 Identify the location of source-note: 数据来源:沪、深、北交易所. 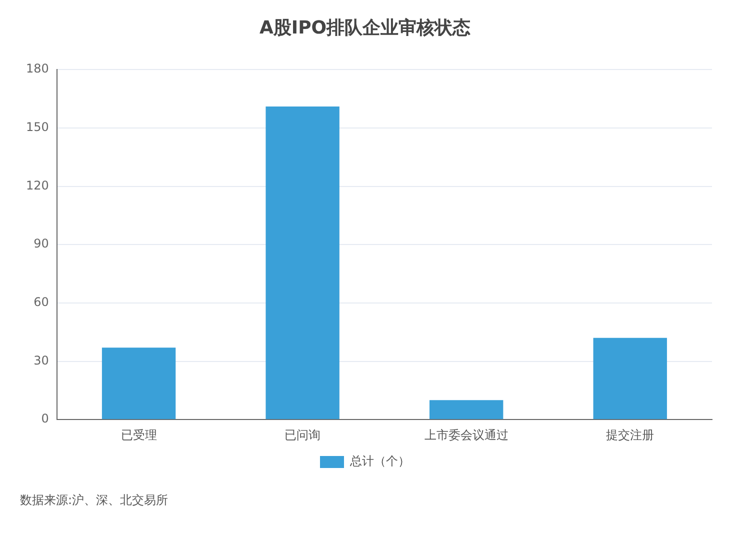
(95, 500).